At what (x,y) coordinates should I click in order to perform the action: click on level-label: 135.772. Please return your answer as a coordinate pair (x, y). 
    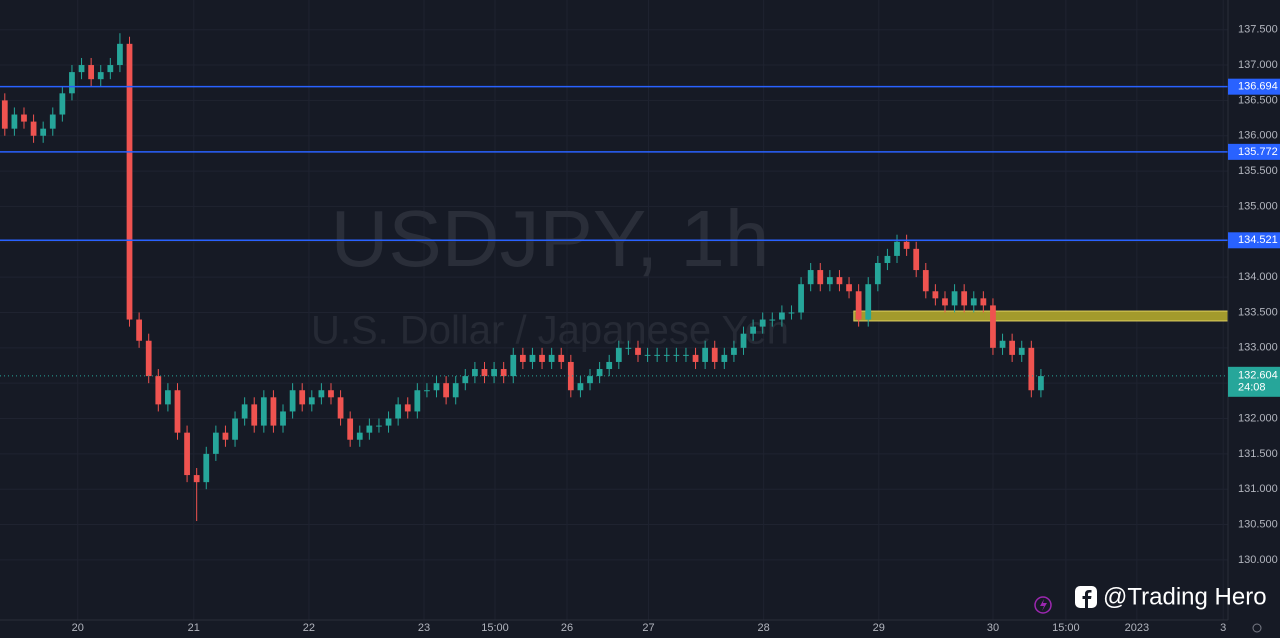
    Looking at the image, I should click on (1258, 152).